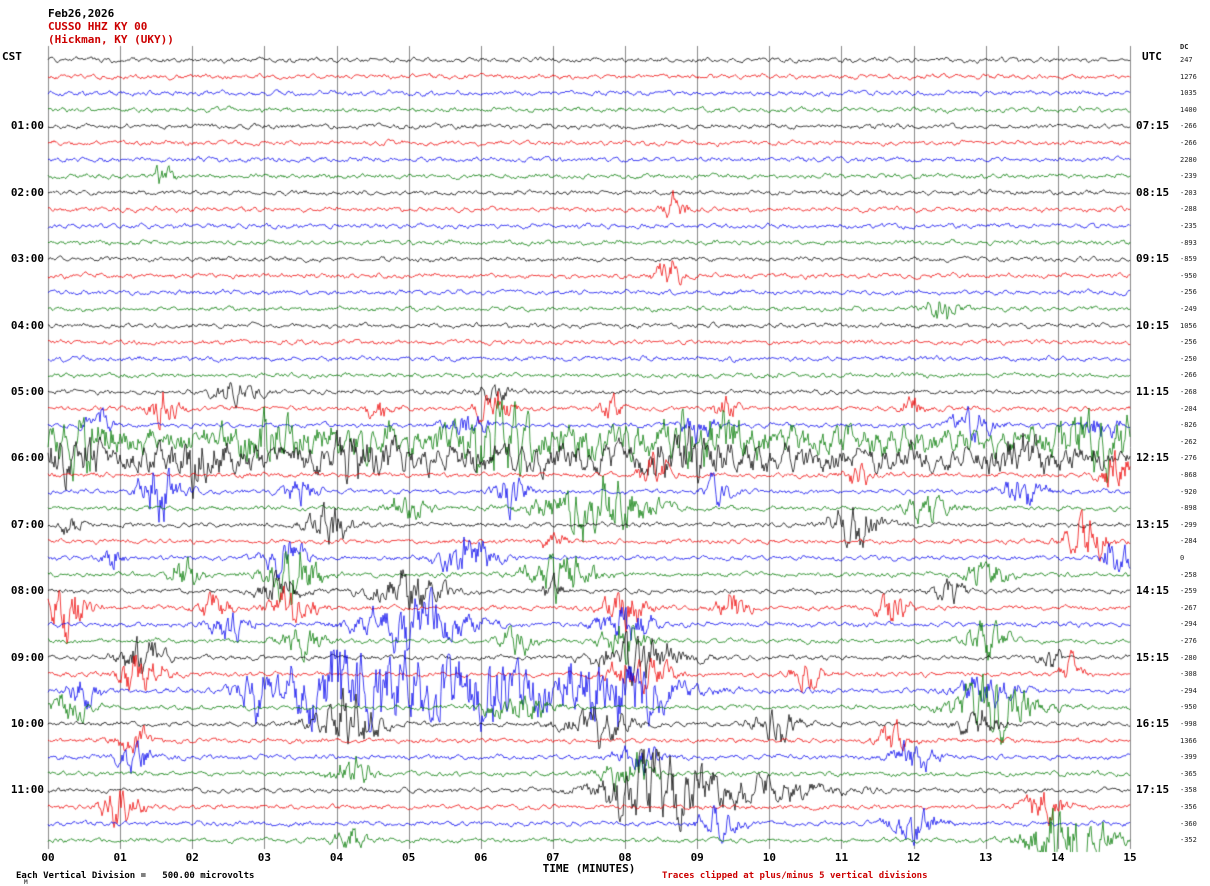 This screenshot has height=886, width=1210. I want to click on hour-label-right: 16:15, so click(1153, 723).